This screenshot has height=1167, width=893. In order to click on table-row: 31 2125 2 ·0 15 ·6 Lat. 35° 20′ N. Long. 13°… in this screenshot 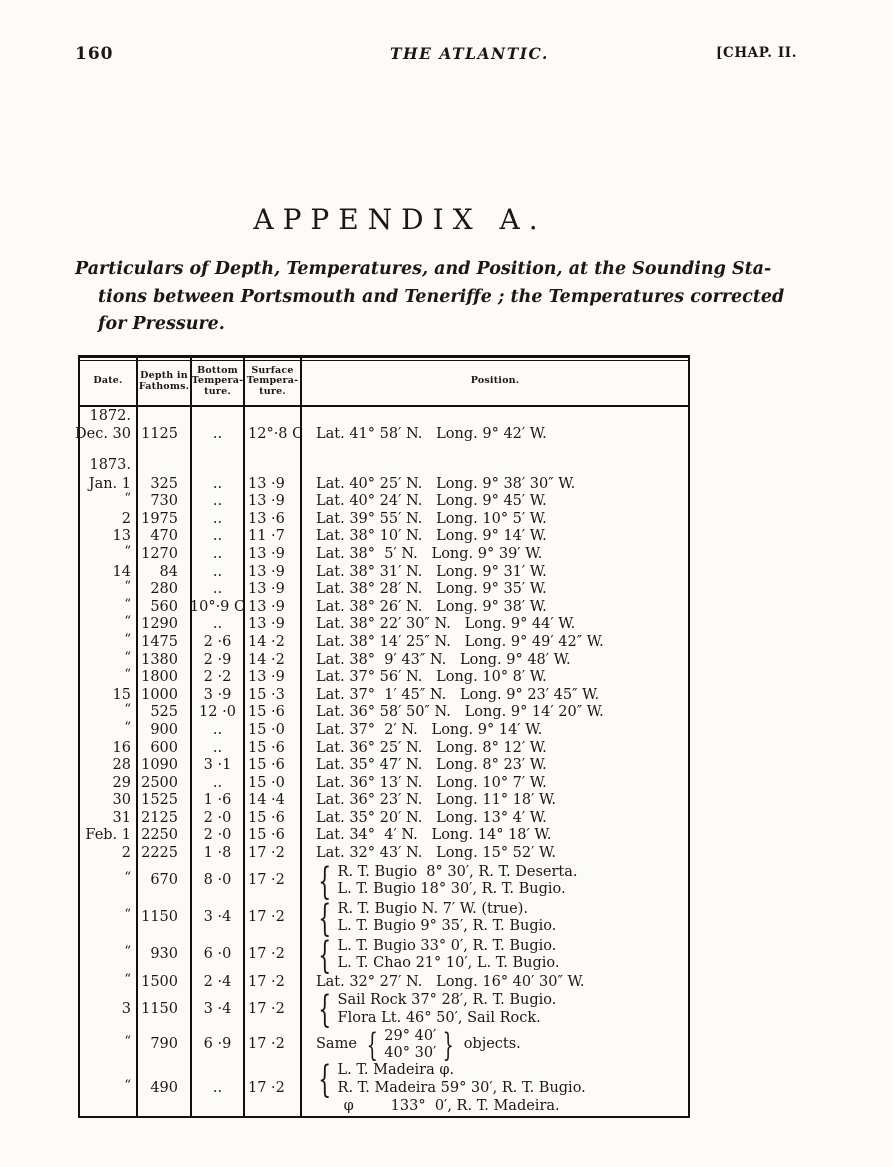, I will do `click(384, 818)`.